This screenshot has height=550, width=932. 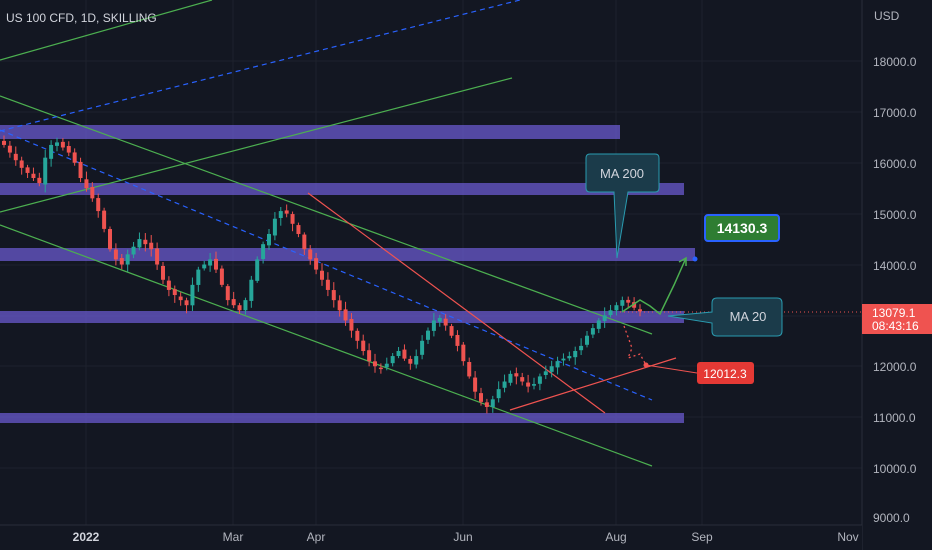 I want to click on time-axis: 2022 Mar Apr Jun Aug Sep Nov, so click(x=431, y=537).